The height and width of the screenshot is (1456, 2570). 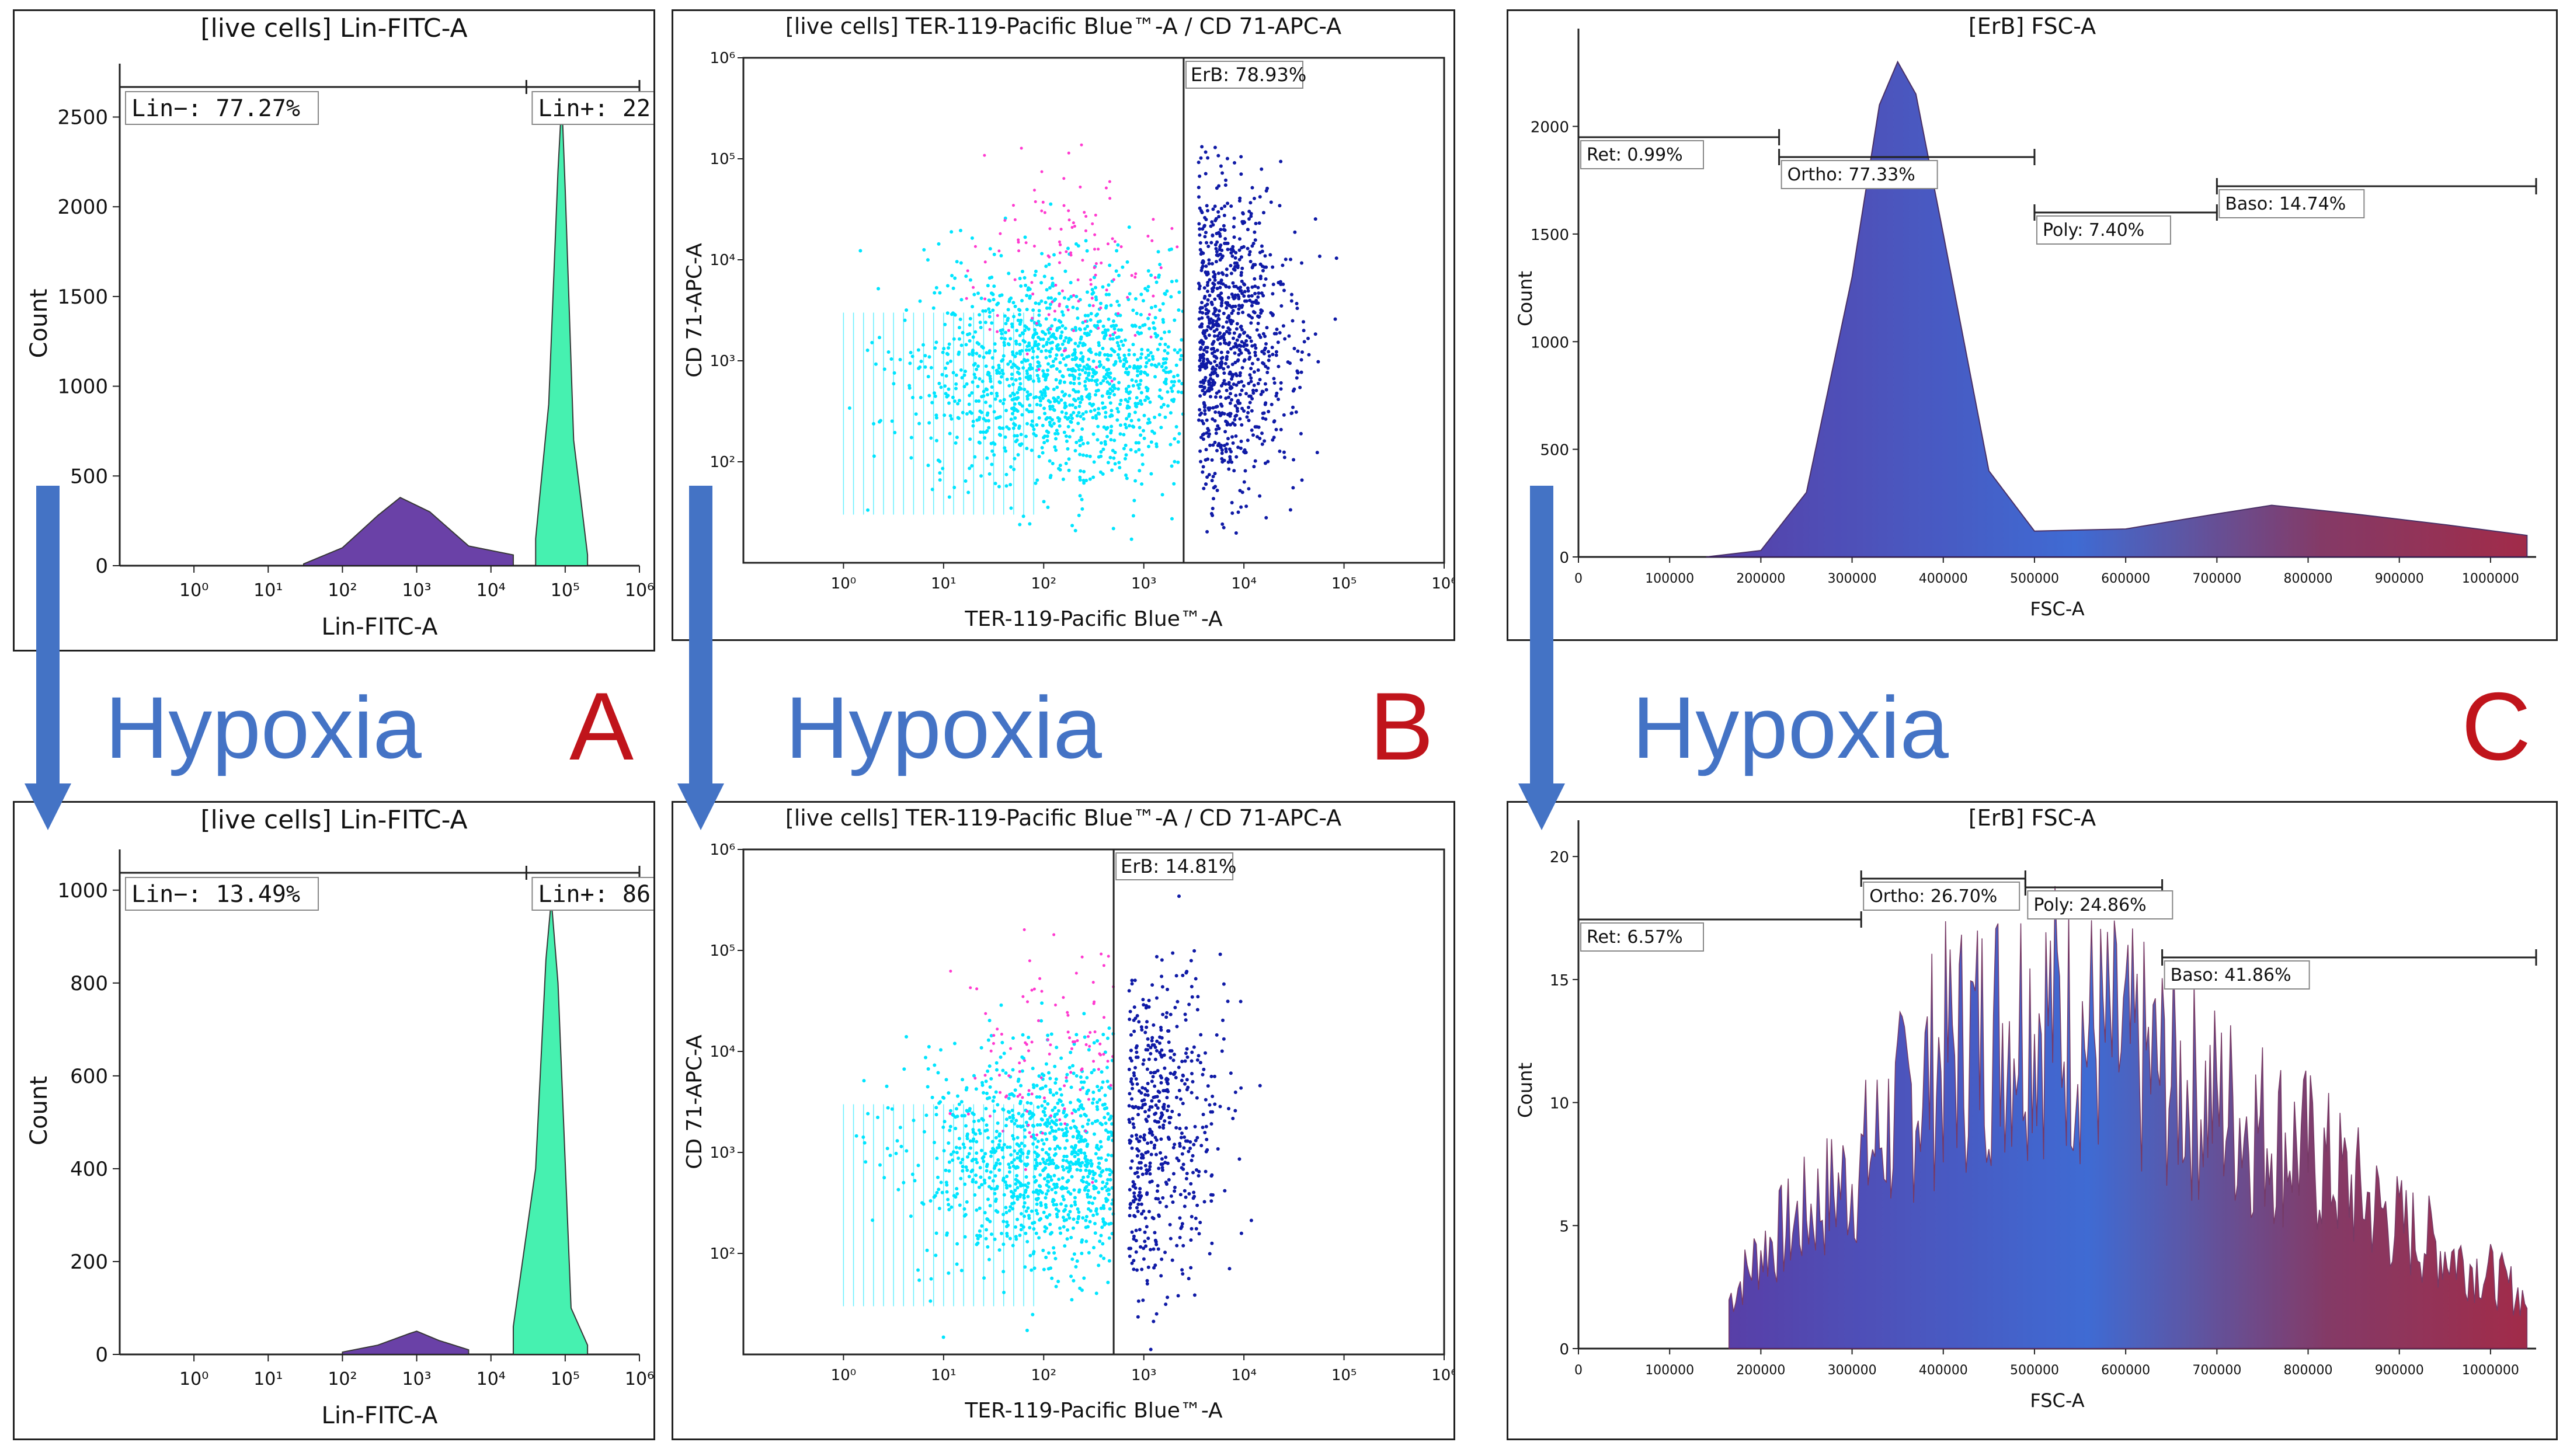 I want to click on x-tick-label: 10⁶, so click(x=639, y=1379).